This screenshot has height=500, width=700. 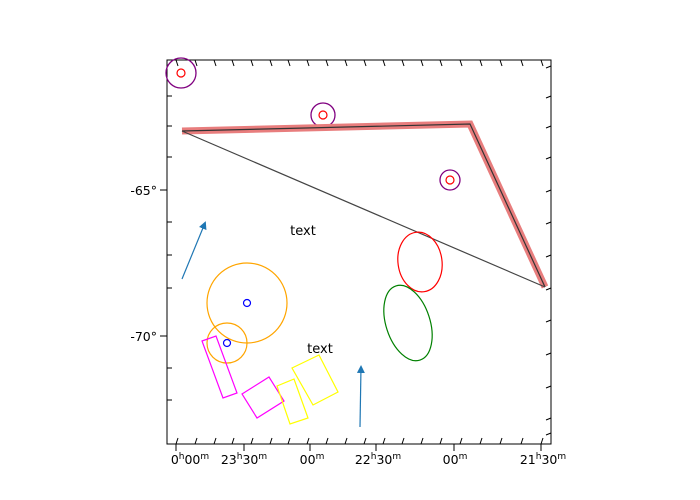 I want to click on x-tick-5: 00m, so click(x=455, y=455).